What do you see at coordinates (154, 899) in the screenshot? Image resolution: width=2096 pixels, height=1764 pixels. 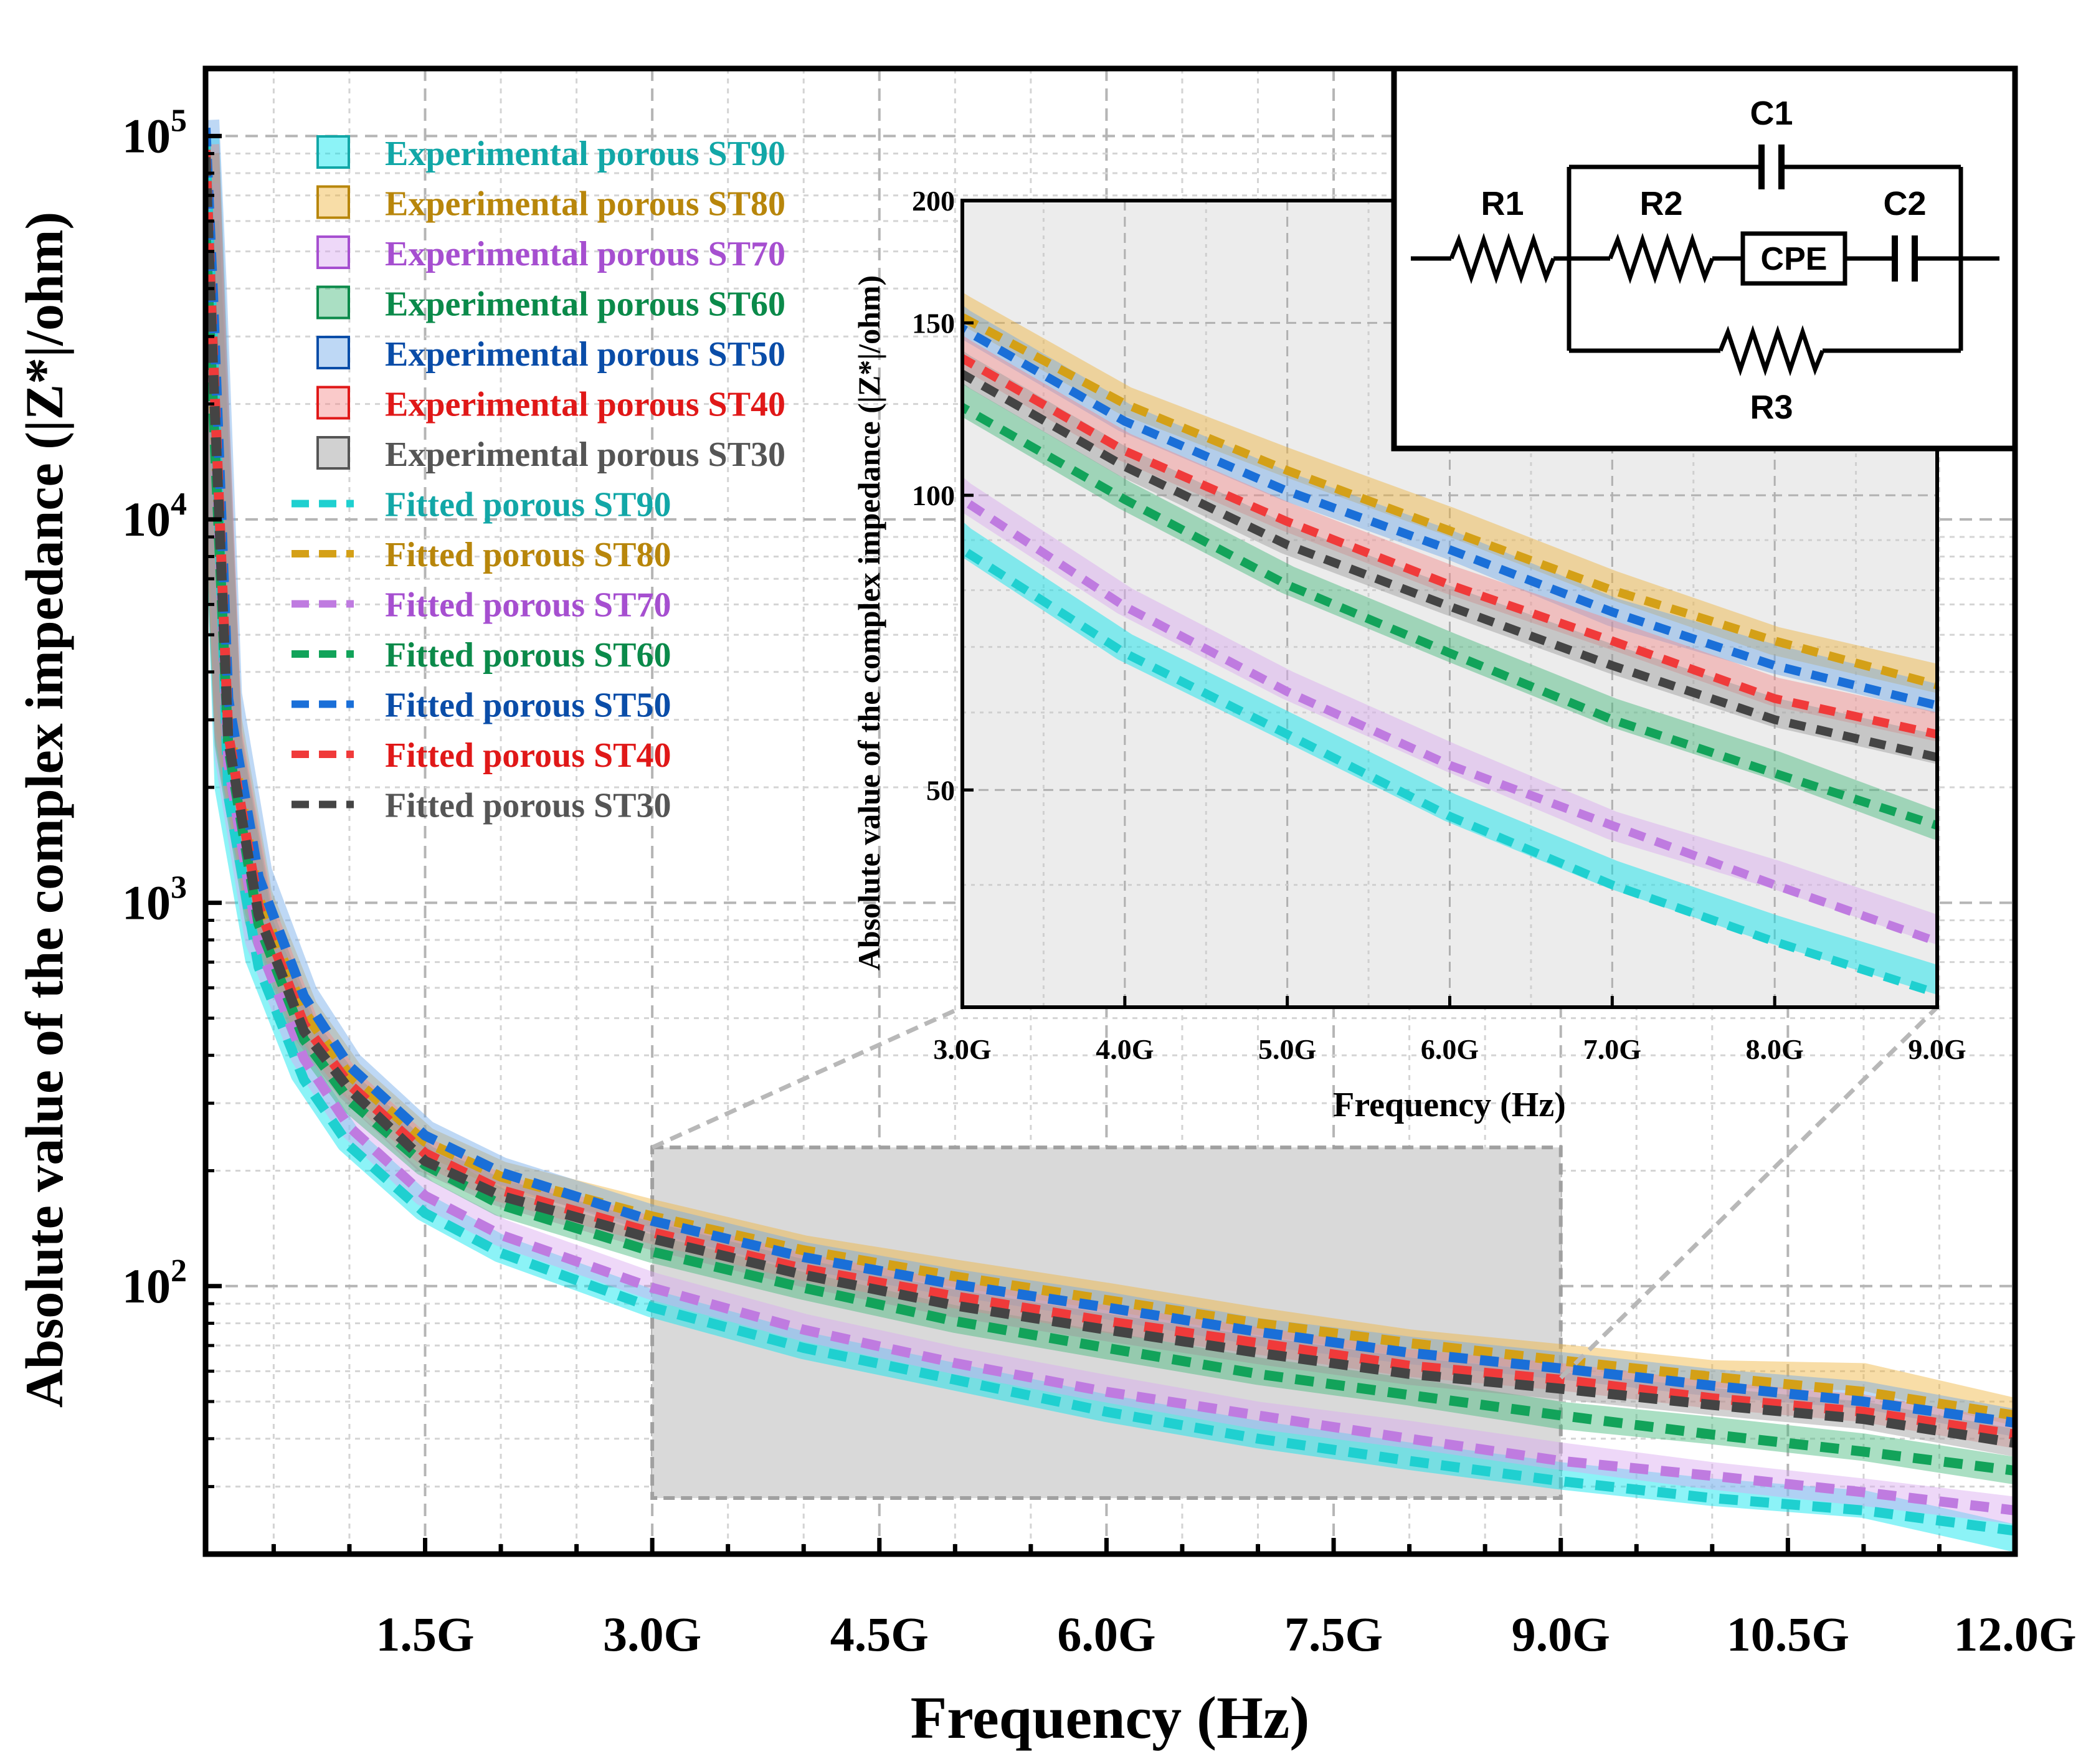 I see `y-tick-label: 10³` at bounding box center [154, 899].